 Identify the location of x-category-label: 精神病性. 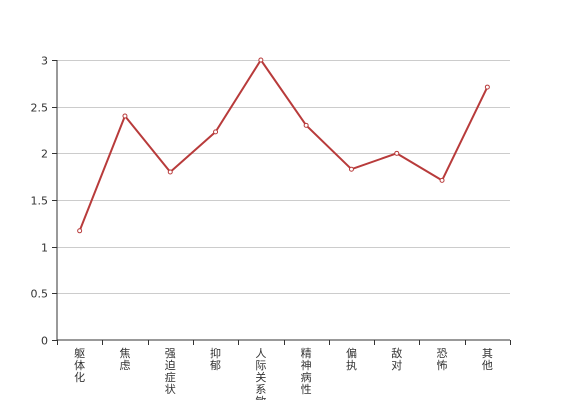
(306, 371).